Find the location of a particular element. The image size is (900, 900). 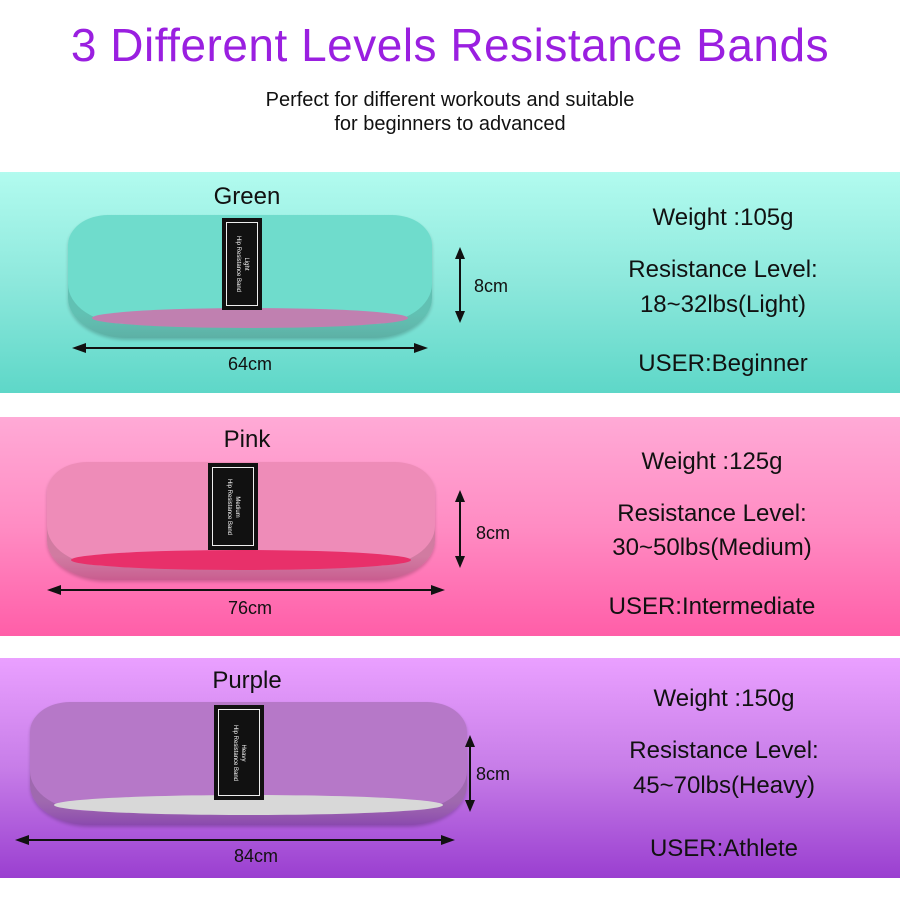

length-label: 64cm is located at coordinates (250, 364).